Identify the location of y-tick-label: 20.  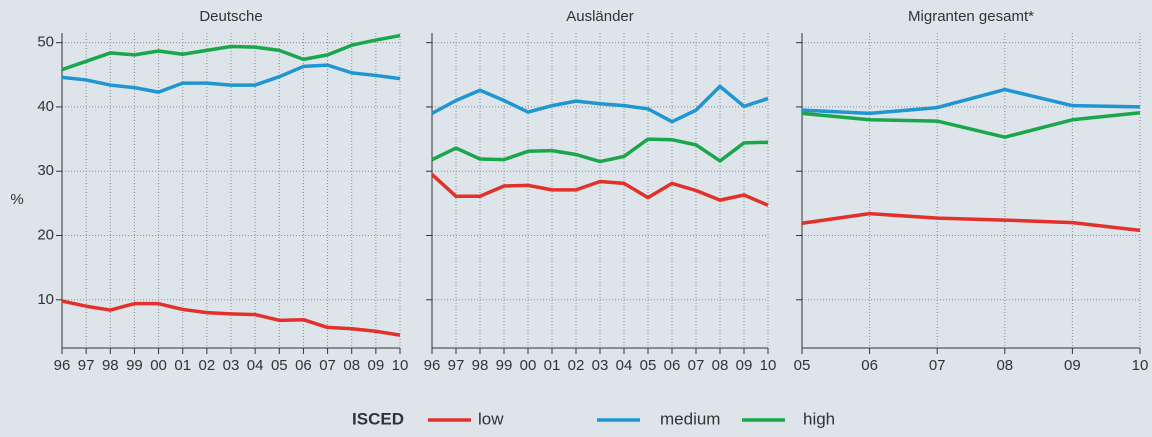
(45, 234).